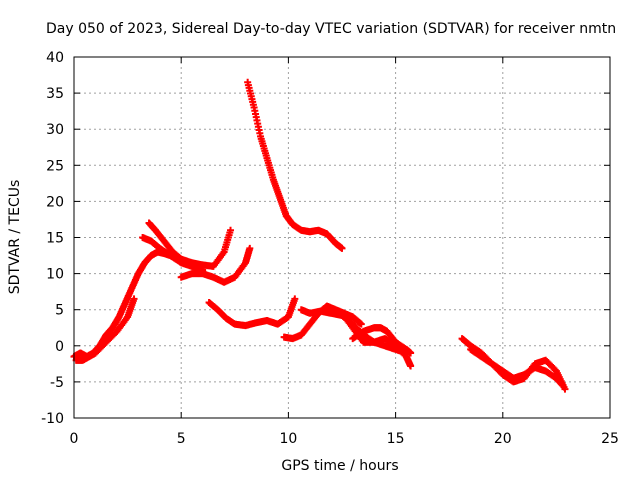  What do you see at coordinates (503, 439) in the screenshot?
I see `x-tick-label: 20` at bounding box center [503, 439].